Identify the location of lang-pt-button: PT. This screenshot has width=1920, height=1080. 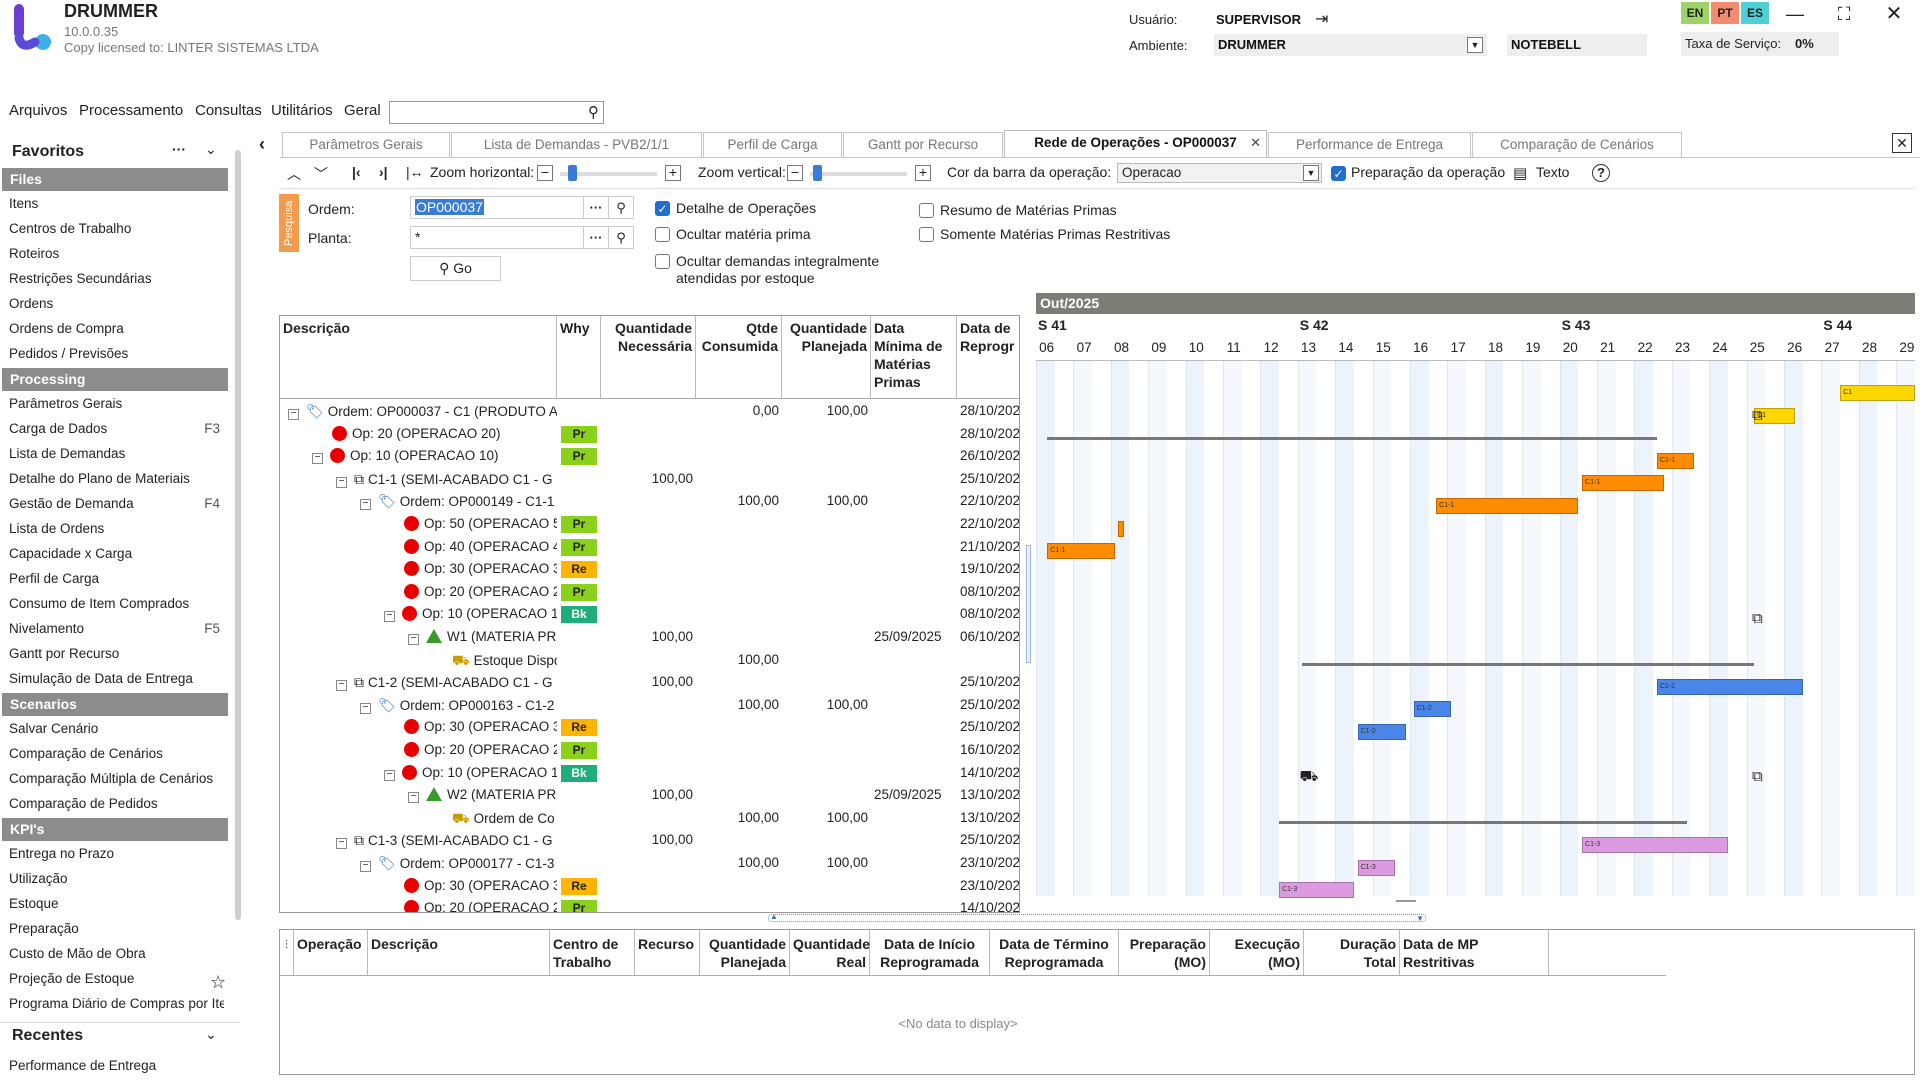
(1725, 13).